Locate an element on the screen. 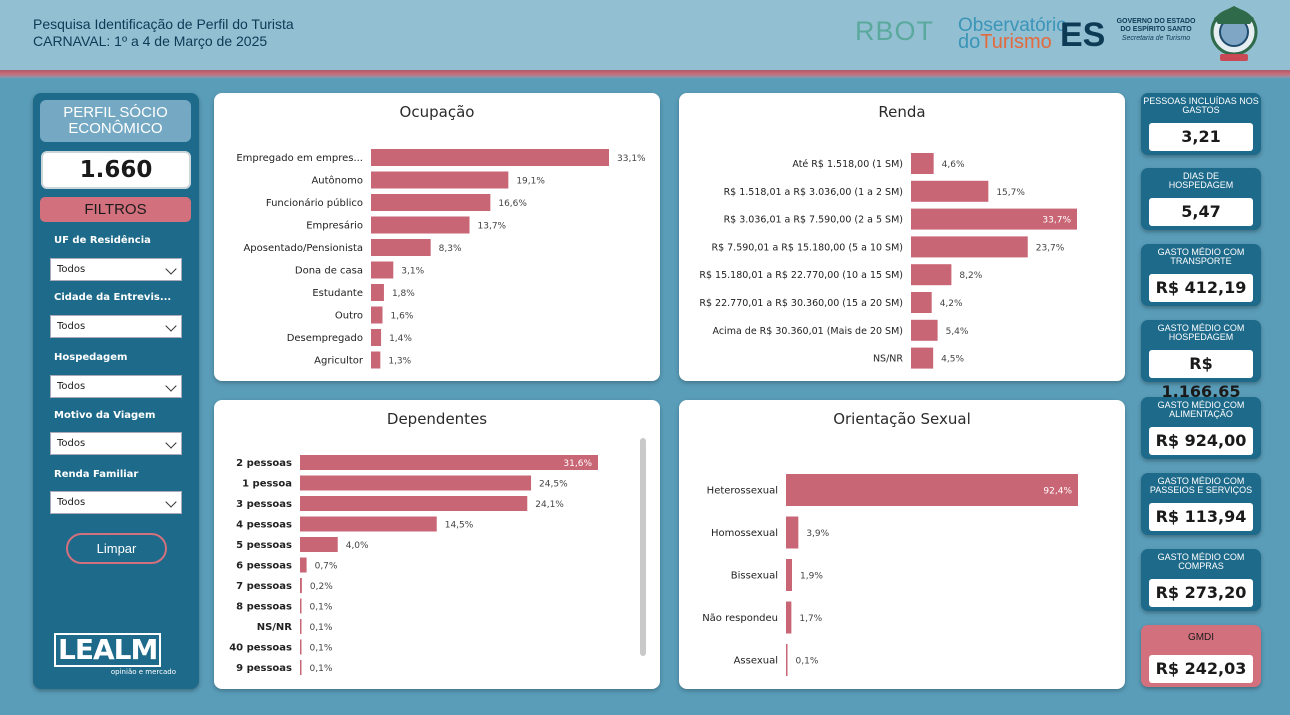  header-divider is located at coordinates (645, 74).